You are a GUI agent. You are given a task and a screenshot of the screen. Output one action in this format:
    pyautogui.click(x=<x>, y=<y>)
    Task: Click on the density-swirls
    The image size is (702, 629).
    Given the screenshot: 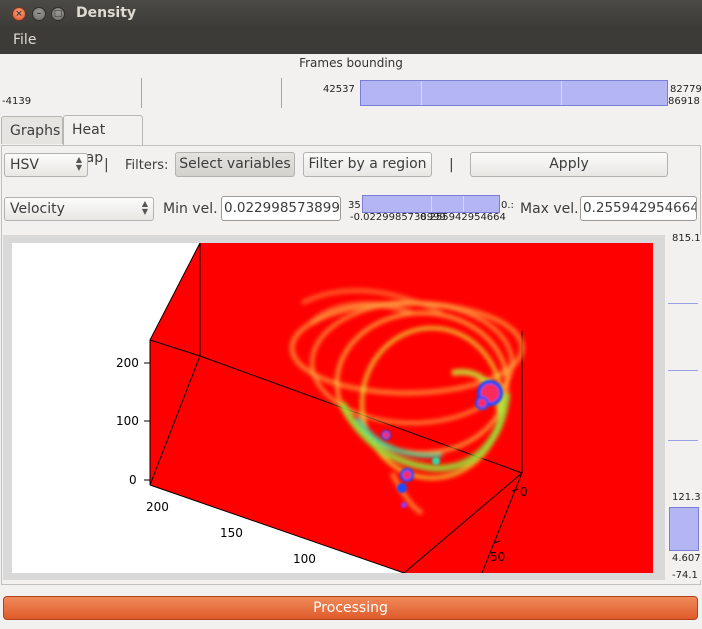 What is the action you would take?
    pyautogui.click(x=407, y=402)
    